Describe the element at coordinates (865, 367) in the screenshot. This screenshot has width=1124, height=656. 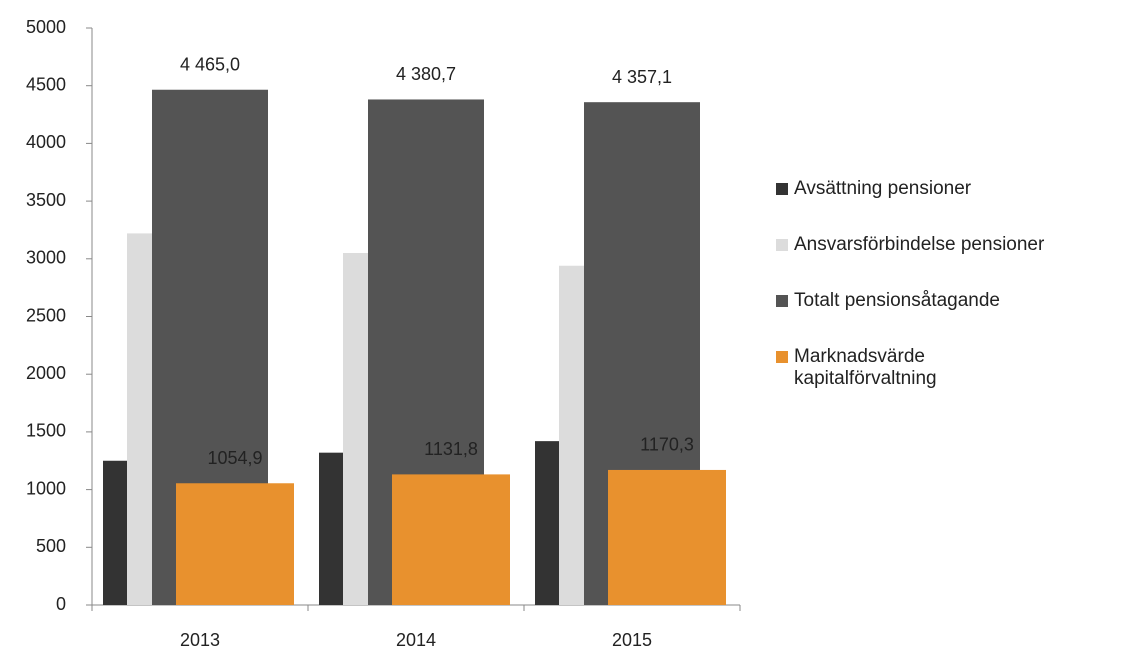
I see `legend-label: Marknadsvärde kapitalförvaltning` at that location.